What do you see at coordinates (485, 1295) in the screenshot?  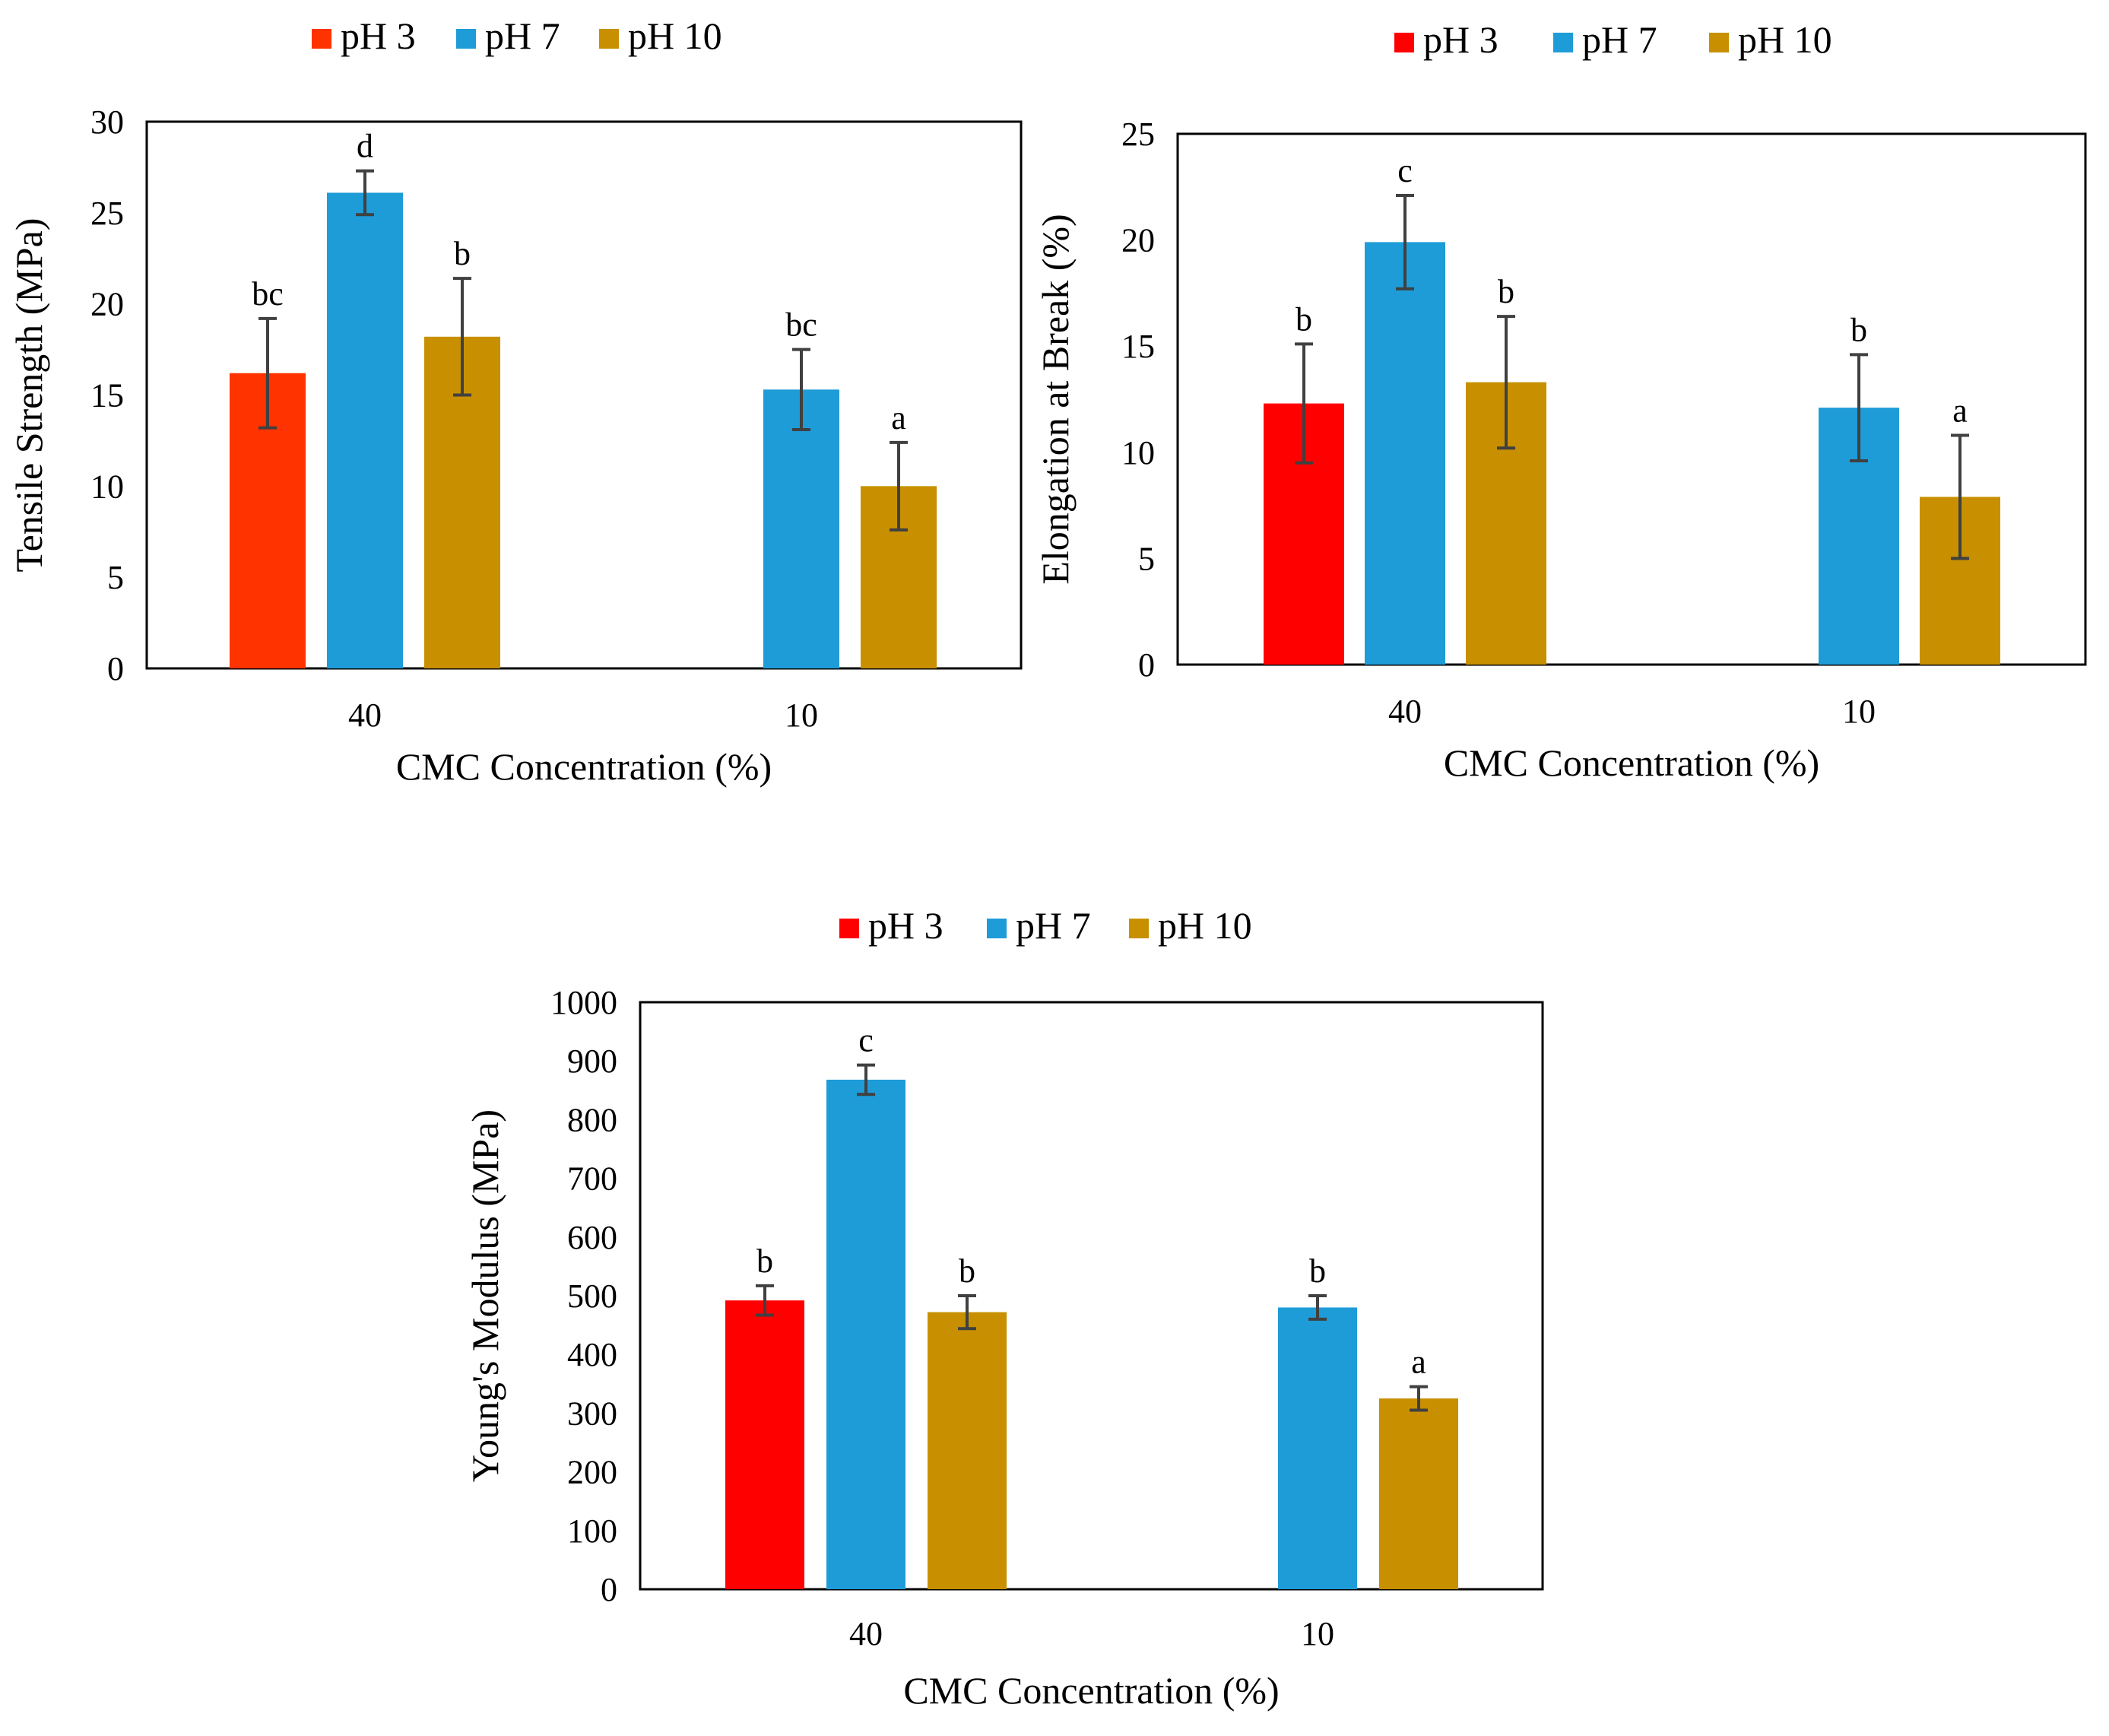 I see `y-axis-title: Young's Modulus (MPa)` at bounding box center [485, 1295].